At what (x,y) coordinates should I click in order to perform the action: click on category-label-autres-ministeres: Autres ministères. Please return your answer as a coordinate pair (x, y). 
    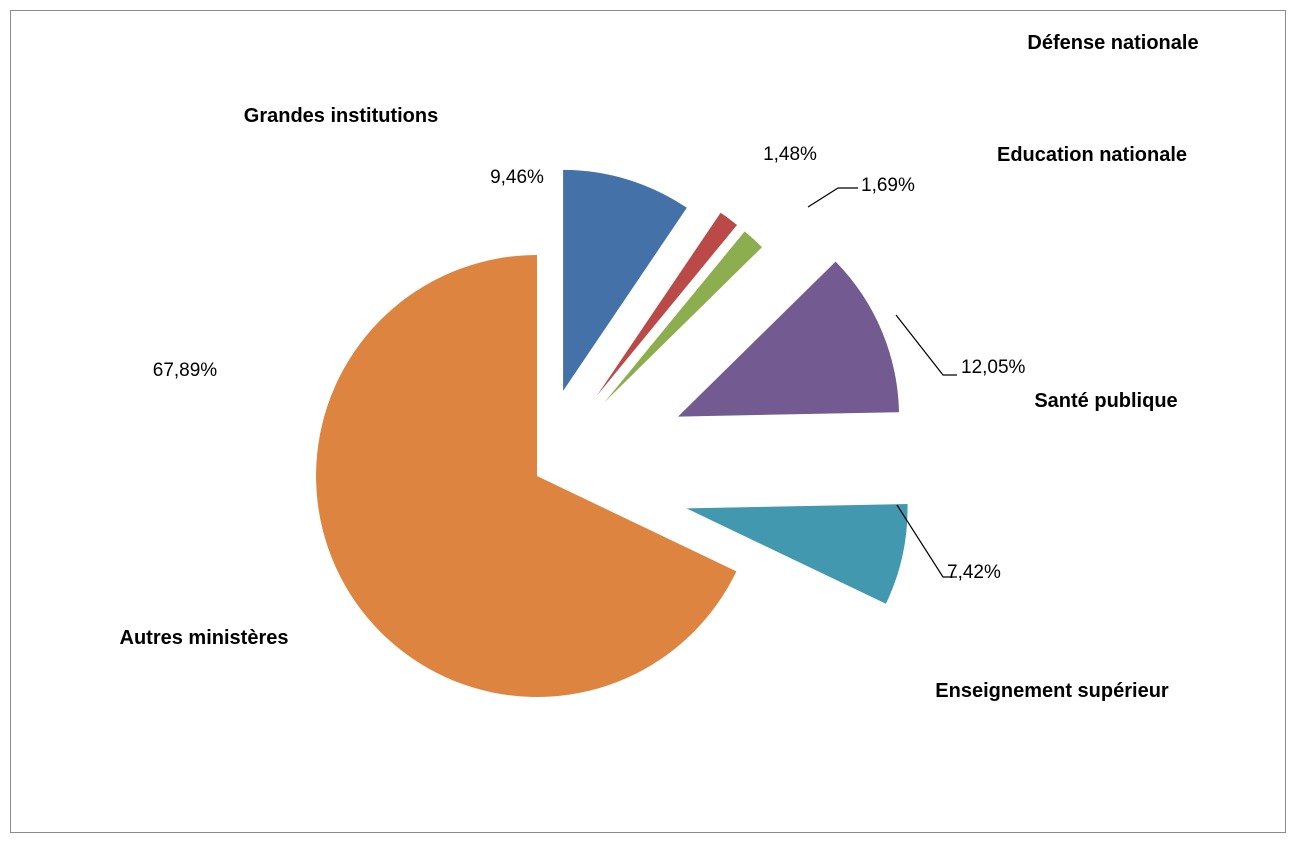
    Looking at the image, I should click on (204, 638).